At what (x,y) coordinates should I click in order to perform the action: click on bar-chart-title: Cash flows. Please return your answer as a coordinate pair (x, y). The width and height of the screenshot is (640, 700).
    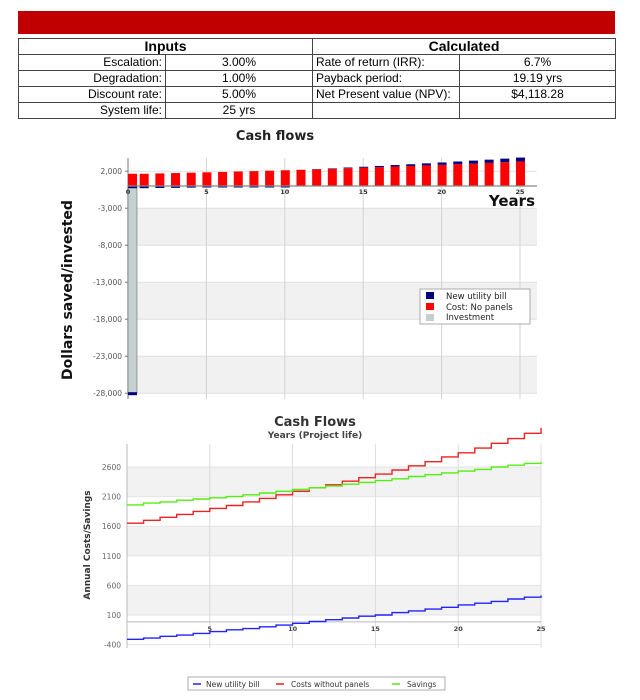
    Looking at the image, I should click on (275, 136).